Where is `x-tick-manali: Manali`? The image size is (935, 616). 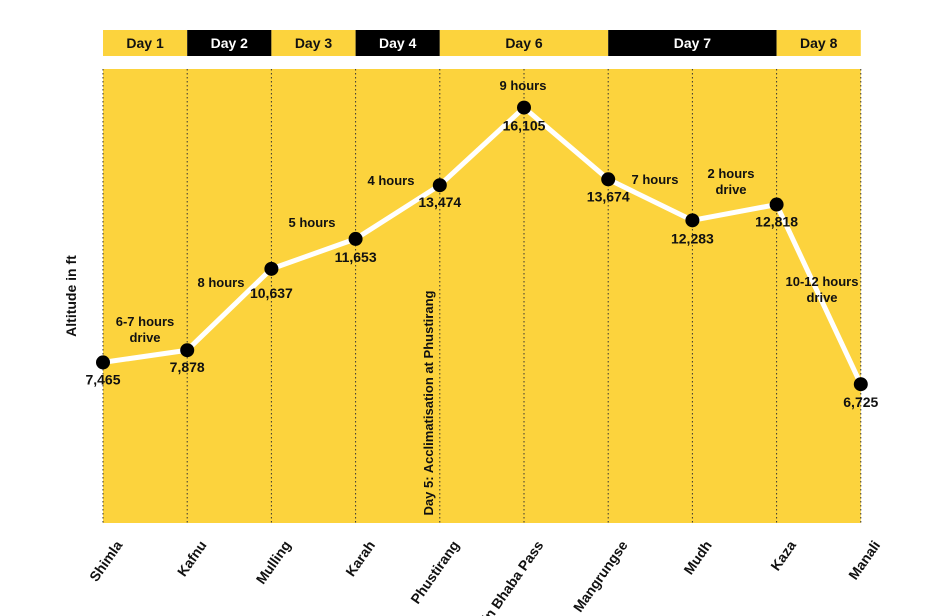
x-tick-manali: Manali is located at coordinates (864, 560).